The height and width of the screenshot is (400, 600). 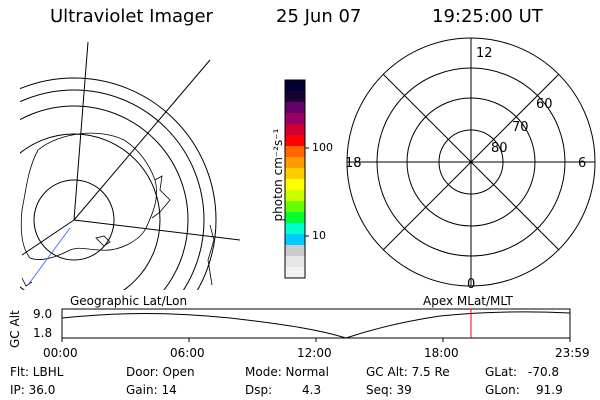 What do you see at coordinates (27, 282) in the screenshot?
I see `coastline-tip` at bounding box center [27, 282].